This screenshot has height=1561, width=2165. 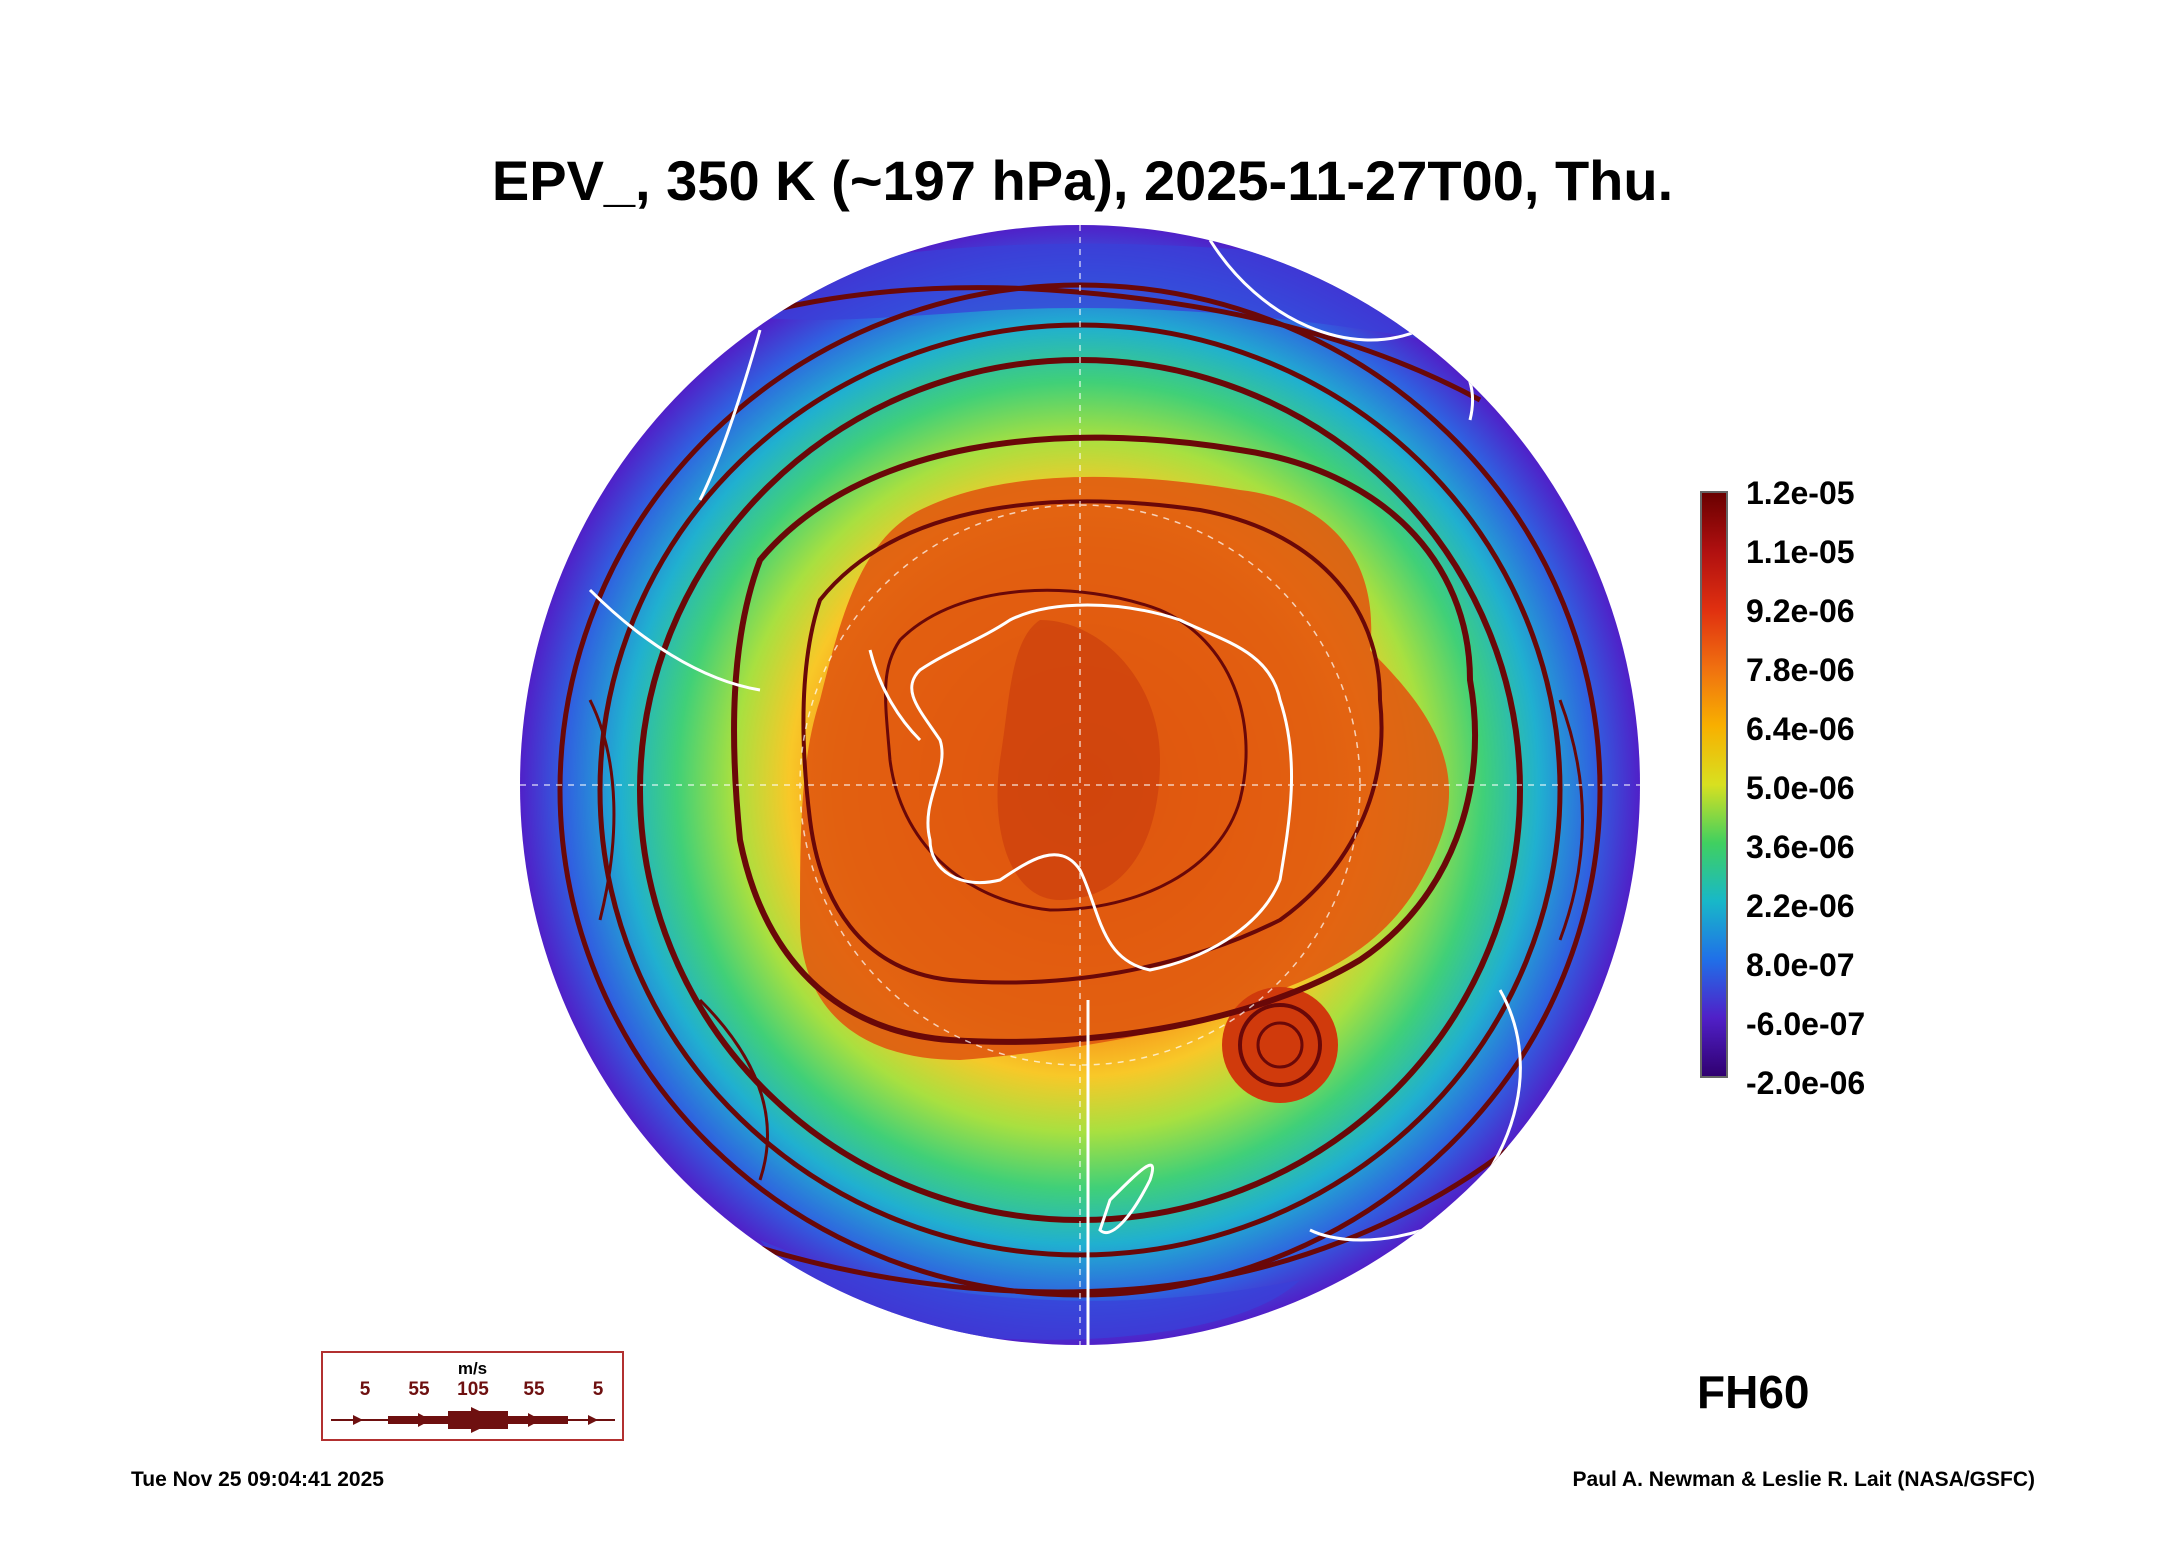 I want to click on colorbar-tick-label: 6.4e-06, so click(x=1800, y=729).